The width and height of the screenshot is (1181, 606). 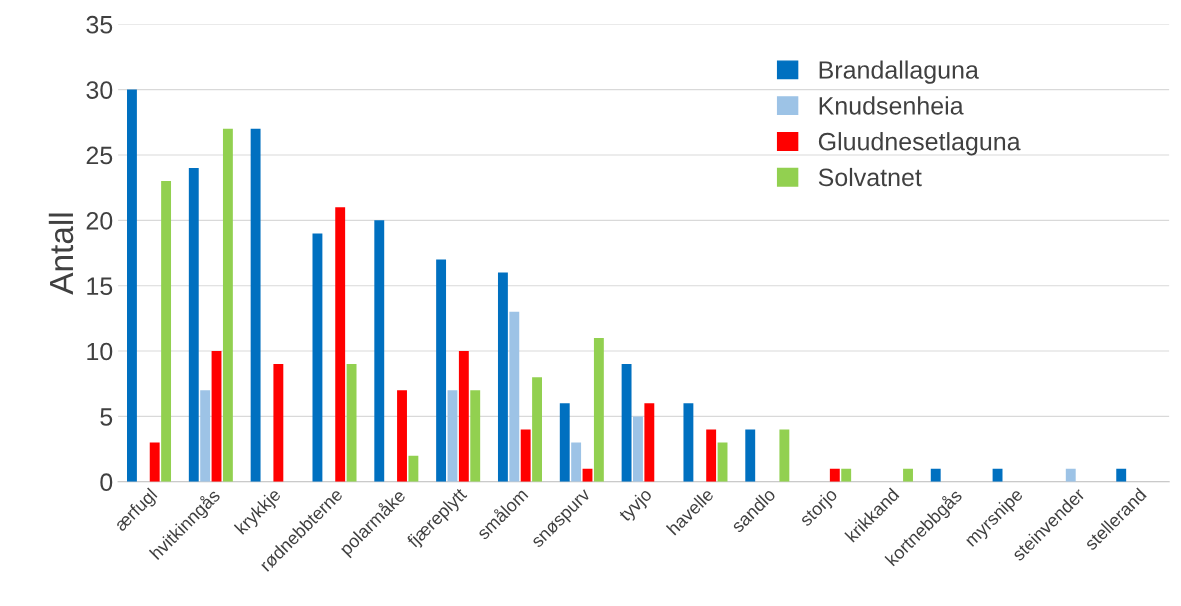 I want to click on y-axis-title: Antall, so click(x=61, y=254).